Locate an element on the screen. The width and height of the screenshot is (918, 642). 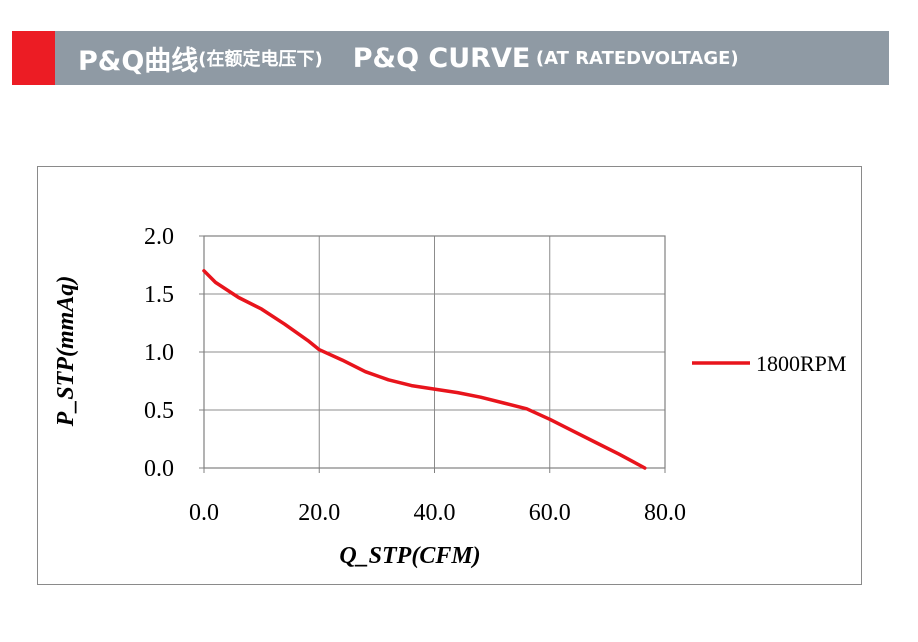
x-tick-label-0: 0.0 is located at coordinates (204, 513).